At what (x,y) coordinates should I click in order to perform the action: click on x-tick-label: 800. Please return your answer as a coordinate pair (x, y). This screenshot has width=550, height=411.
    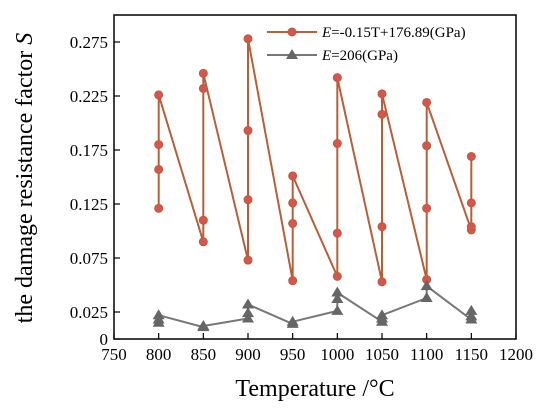
    Looking at the image, I should click on (159, 354).